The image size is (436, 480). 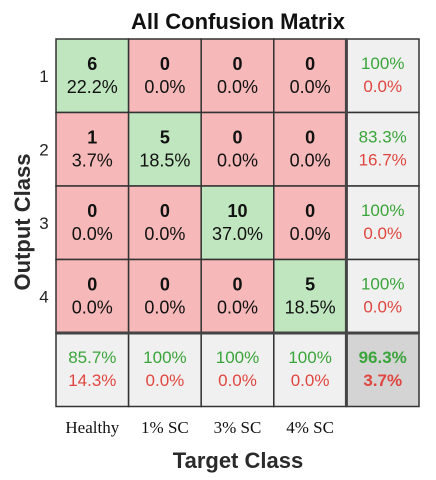 What do you see at coordinates (310, 427) in the screenshot?
I see `col-label: 4% SC` at bounding box center [310, 427].